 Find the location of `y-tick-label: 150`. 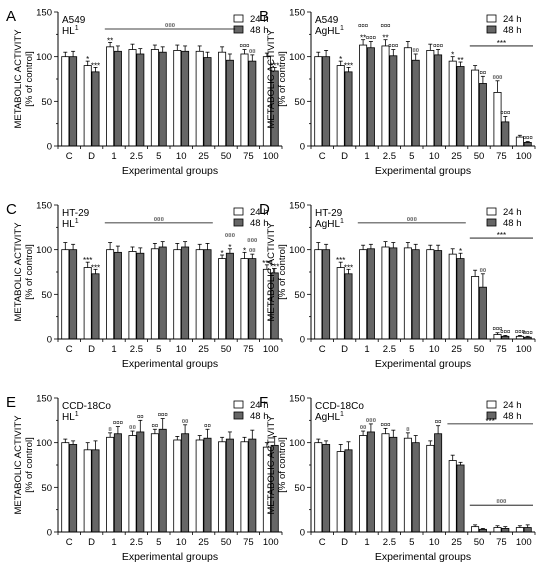

y-tick-label: 150 is located at coordinates (44, 206).